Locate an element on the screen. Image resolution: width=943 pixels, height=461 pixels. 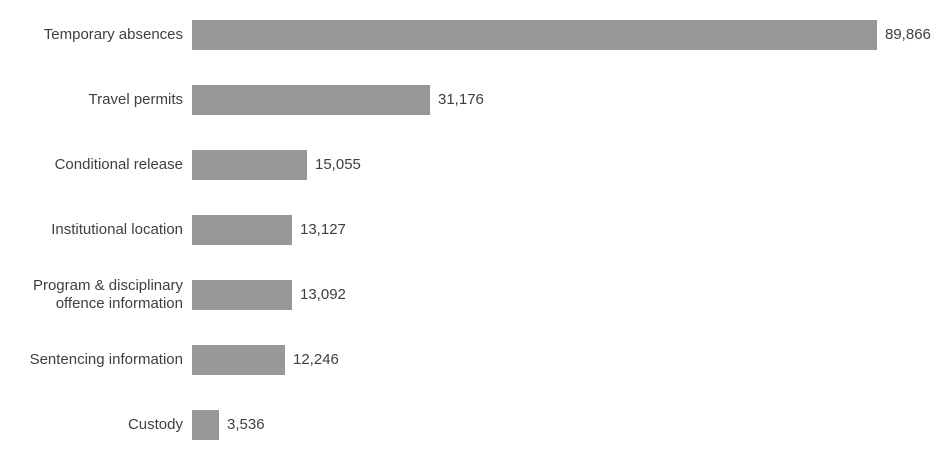
value-label: 12,246 is located at coordinates (316, 359).